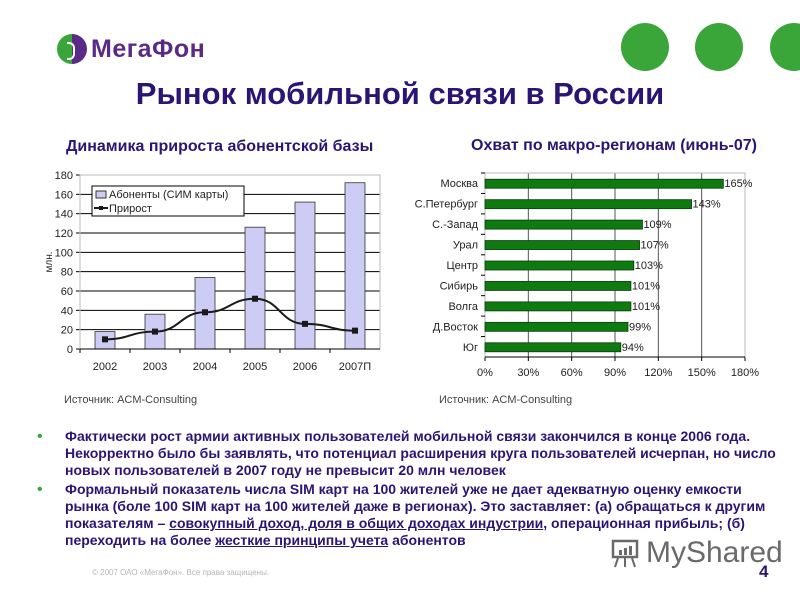 The width and height of the screenshot is (800, 600). I want to click on underlined-phrase: жесткие принципы учета, so click(302, 540).